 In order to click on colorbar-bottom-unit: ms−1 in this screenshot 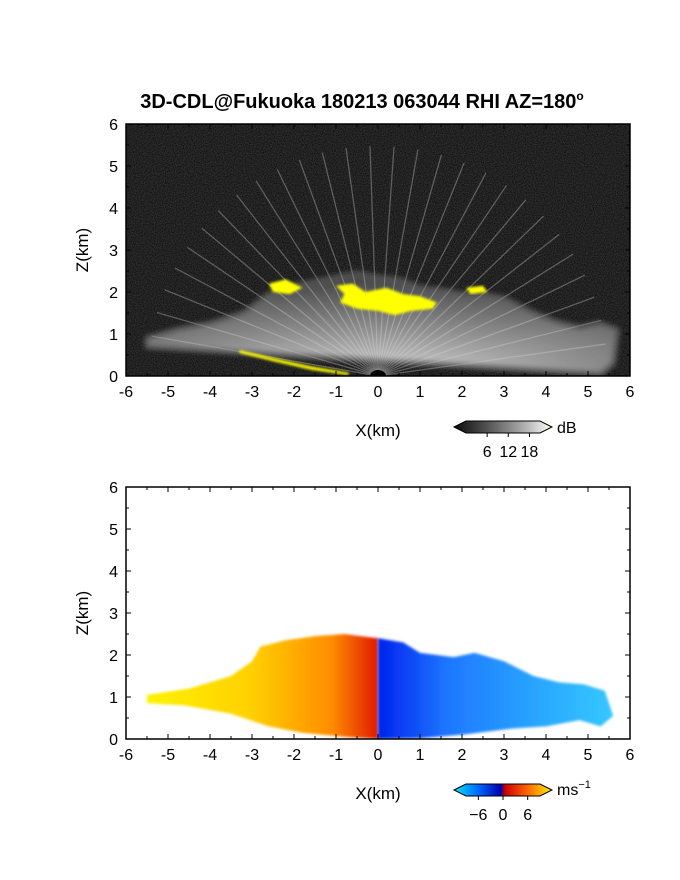, I will do `click(574, 789)`.